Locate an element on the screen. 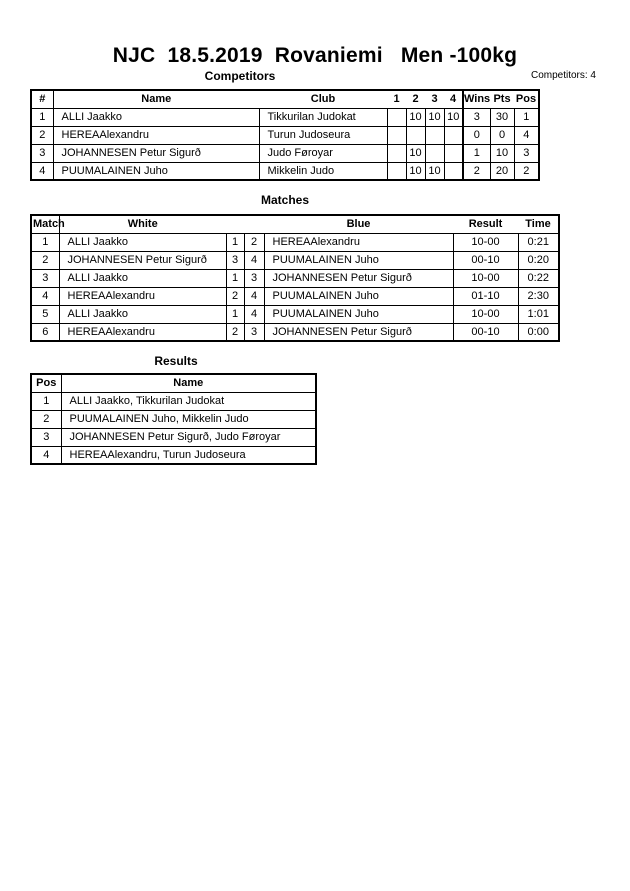 This screenshot has width=630, height=891. match-number: 2 is located at coordinates (45, 260).